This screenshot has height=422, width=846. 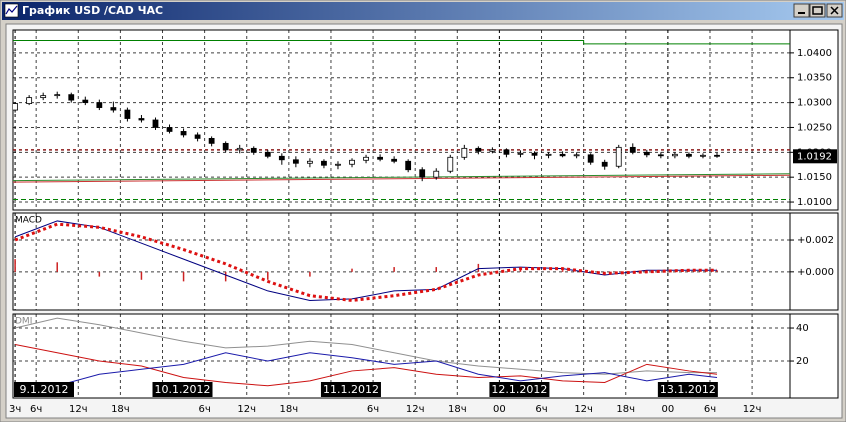 I want to click on x-tick-label: 3ч, so click(x=15, y=409).